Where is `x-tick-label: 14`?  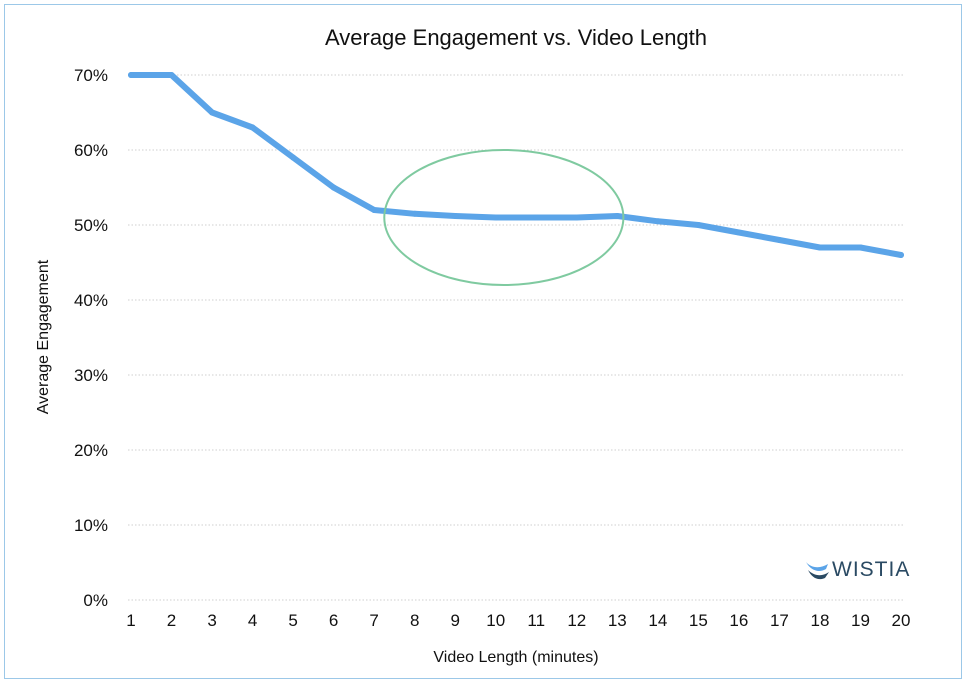
x-tick-label: 14 is located at coordinates (657, 620).